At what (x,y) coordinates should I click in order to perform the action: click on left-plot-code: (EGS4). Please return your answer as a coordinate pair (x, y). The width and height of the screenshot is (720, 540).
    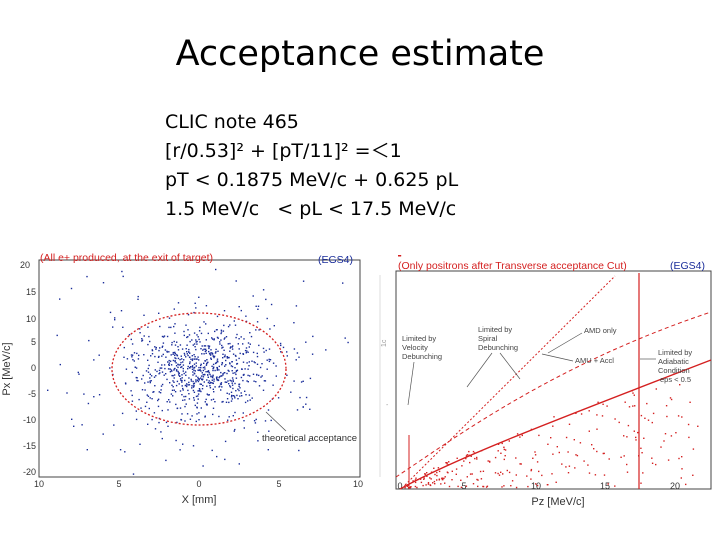
    Looking at the image, I should click on (335, 260).